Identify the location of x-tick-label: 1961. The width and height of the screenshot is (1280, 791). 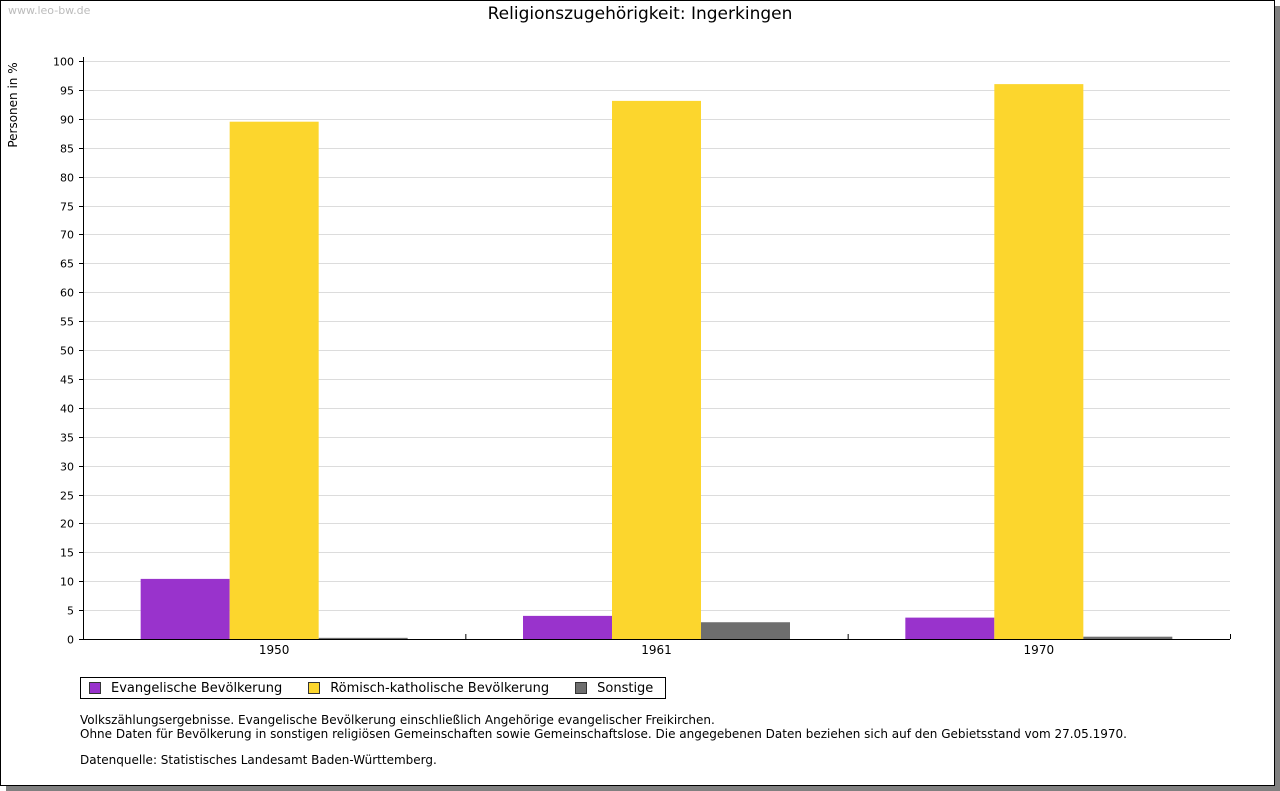
(656, 650).